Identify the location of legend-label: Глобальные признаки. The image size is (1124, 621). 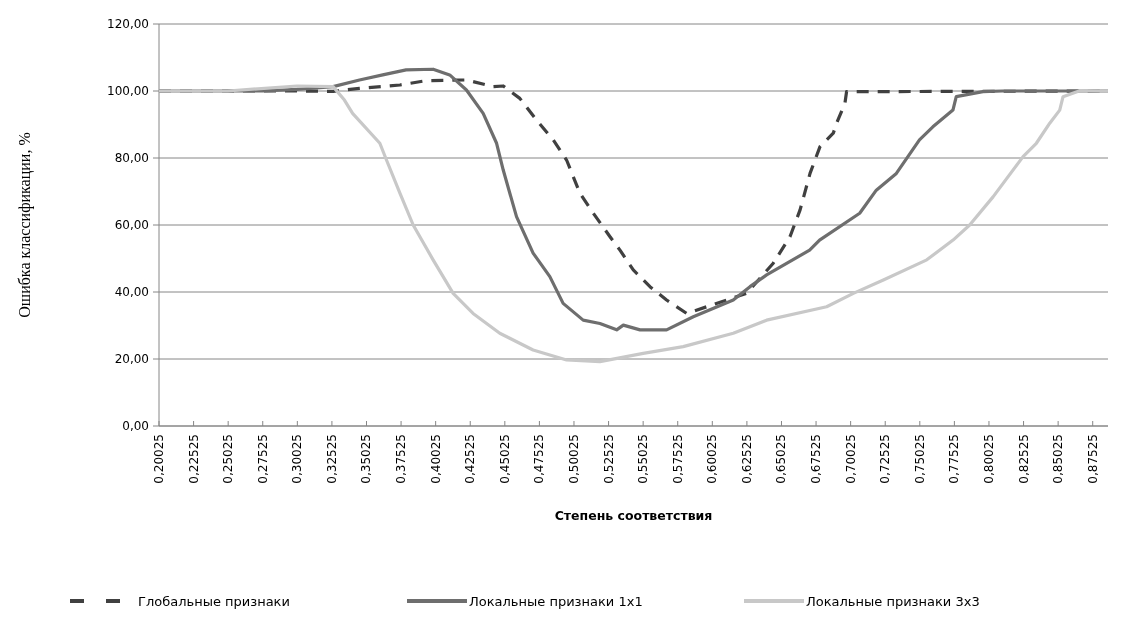
(214, 601).